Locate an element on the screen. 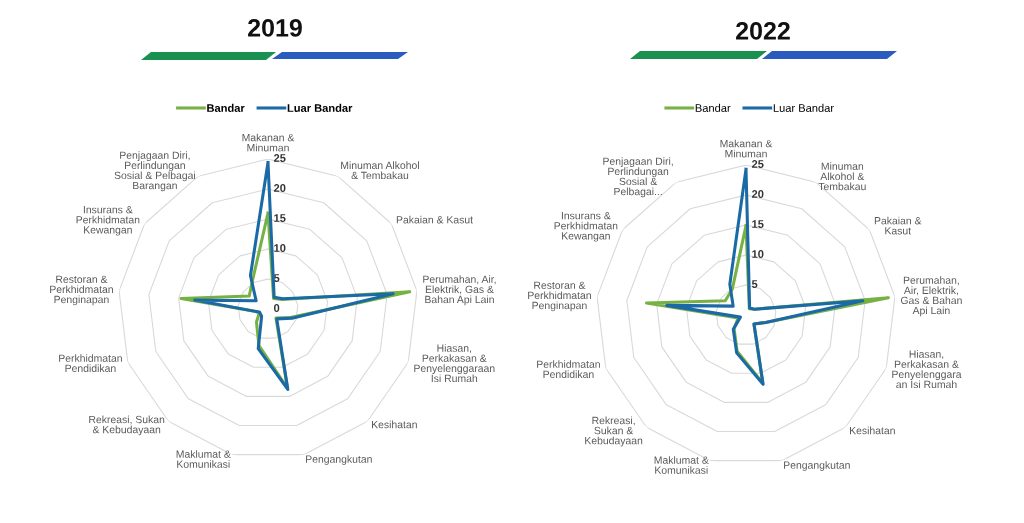 Image resolution: width=1024 pixels, height=523 pixels. chart-title: 2019 is located at coordinates (275, 28).